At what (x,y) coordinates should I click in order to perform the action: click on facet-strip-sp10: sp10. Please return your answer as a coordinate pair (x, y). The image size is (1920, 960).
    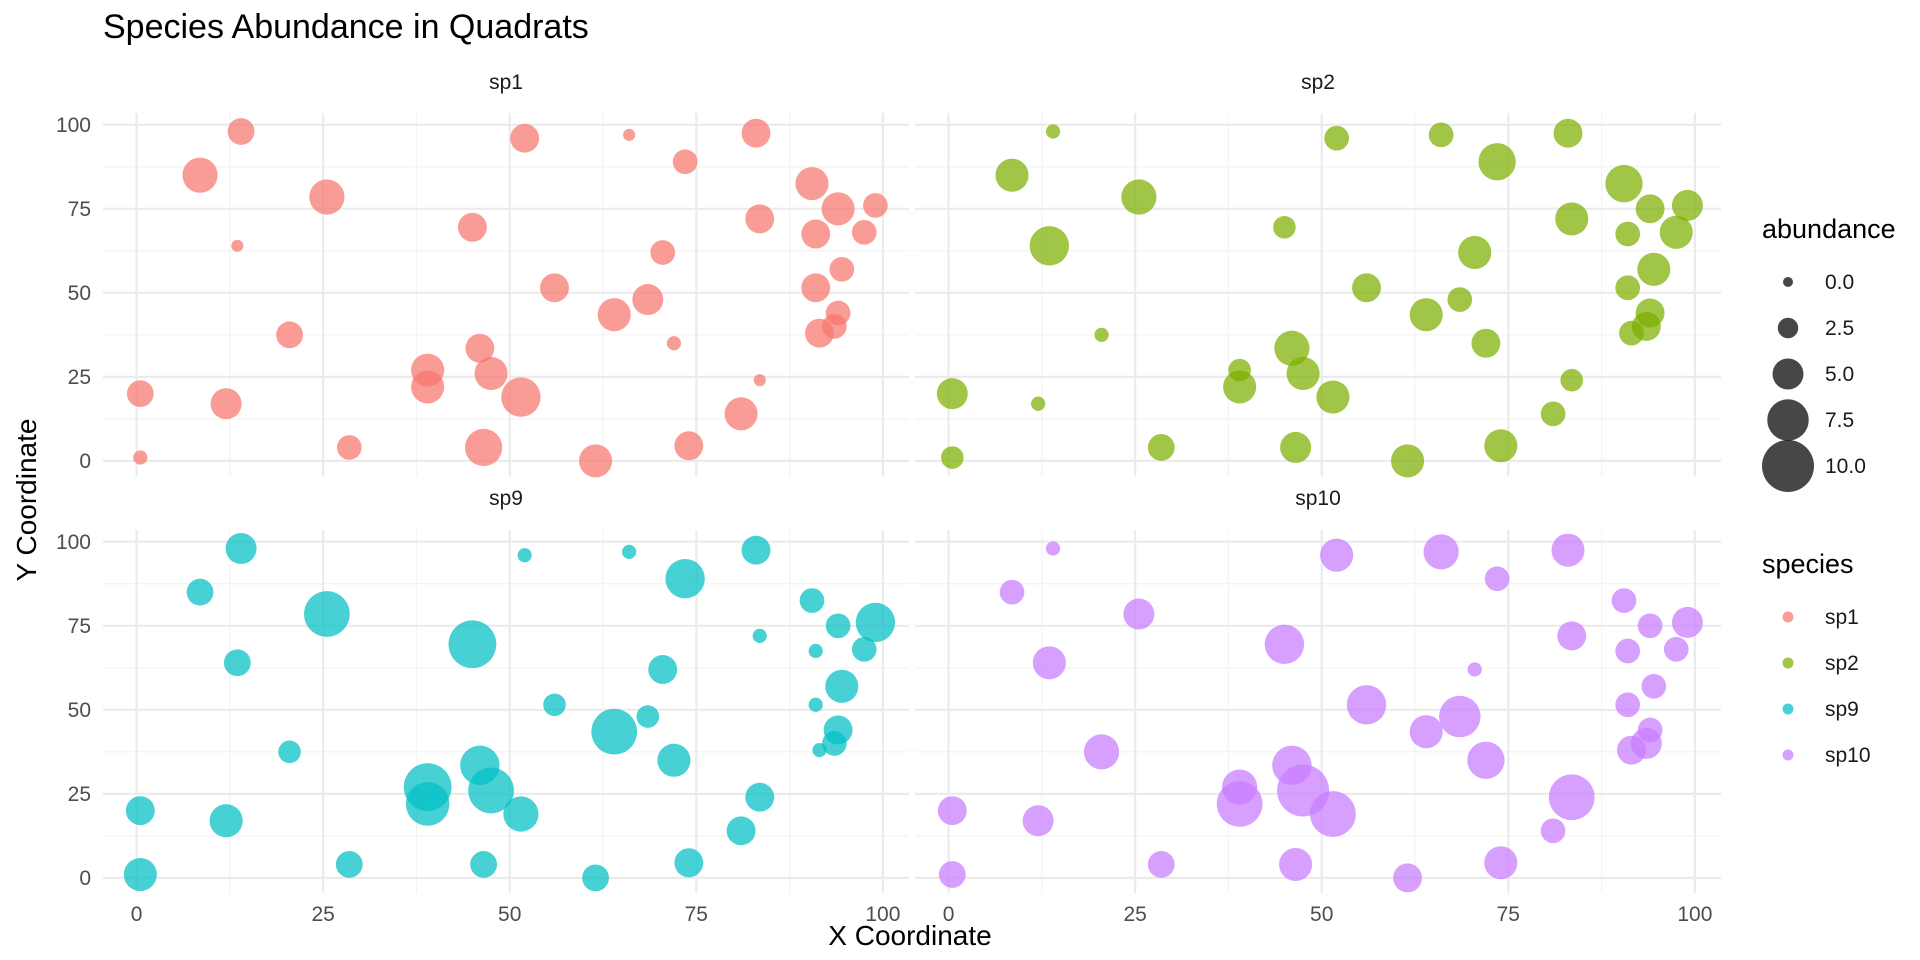
    Looking at the image, I should click on (1318, 498).